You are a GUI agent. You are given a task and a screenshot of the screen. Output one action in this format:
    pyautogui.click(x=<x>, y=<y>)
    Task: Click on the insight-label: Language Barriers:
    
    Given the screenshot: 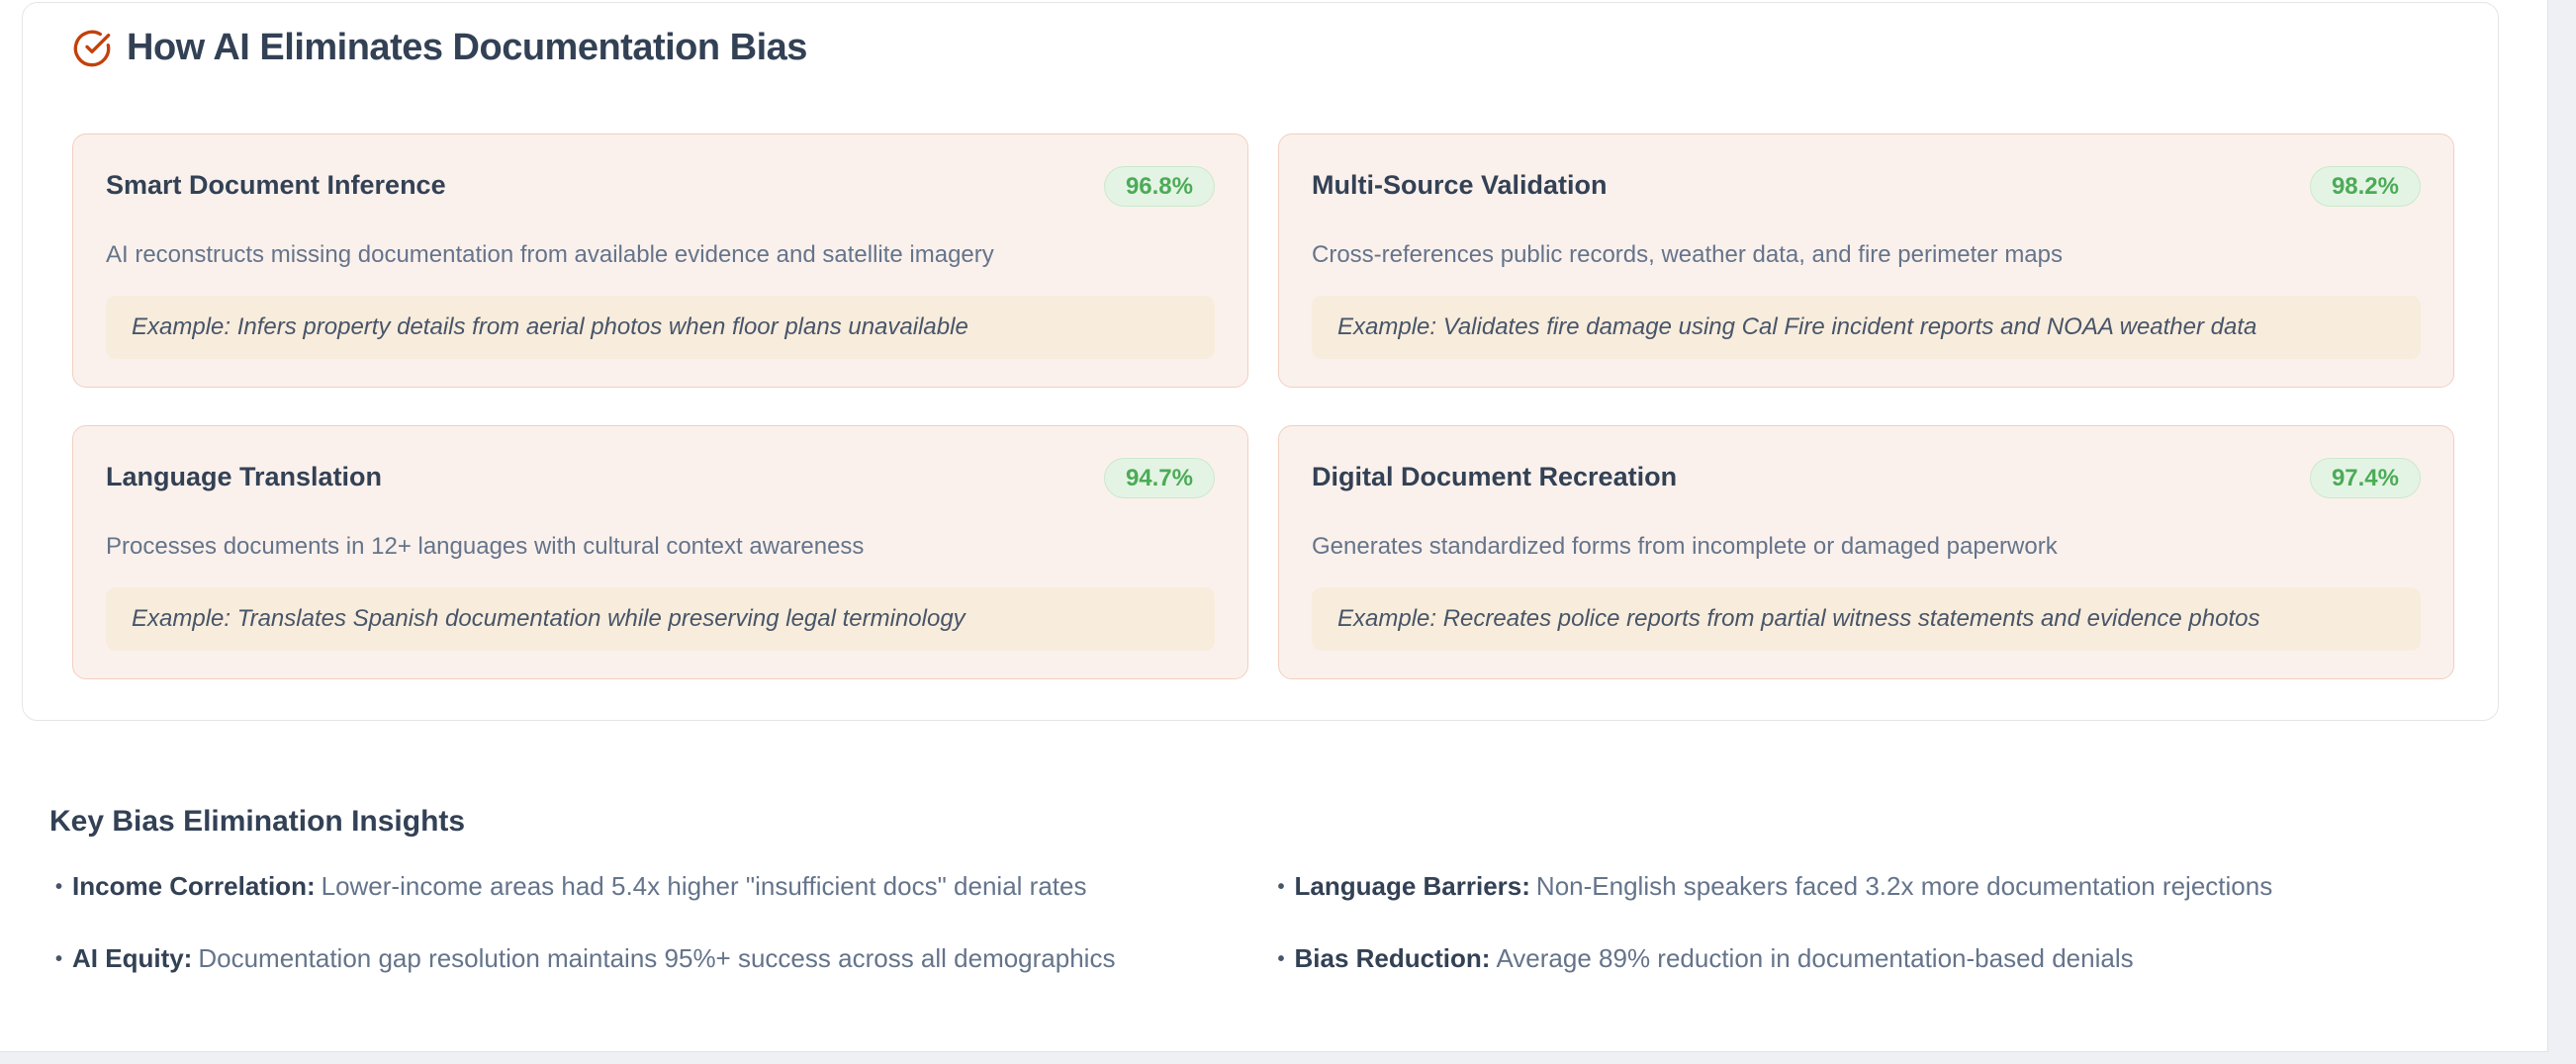 What is the action you would take?
    pyautogui.click(x=1412, y=886)
    